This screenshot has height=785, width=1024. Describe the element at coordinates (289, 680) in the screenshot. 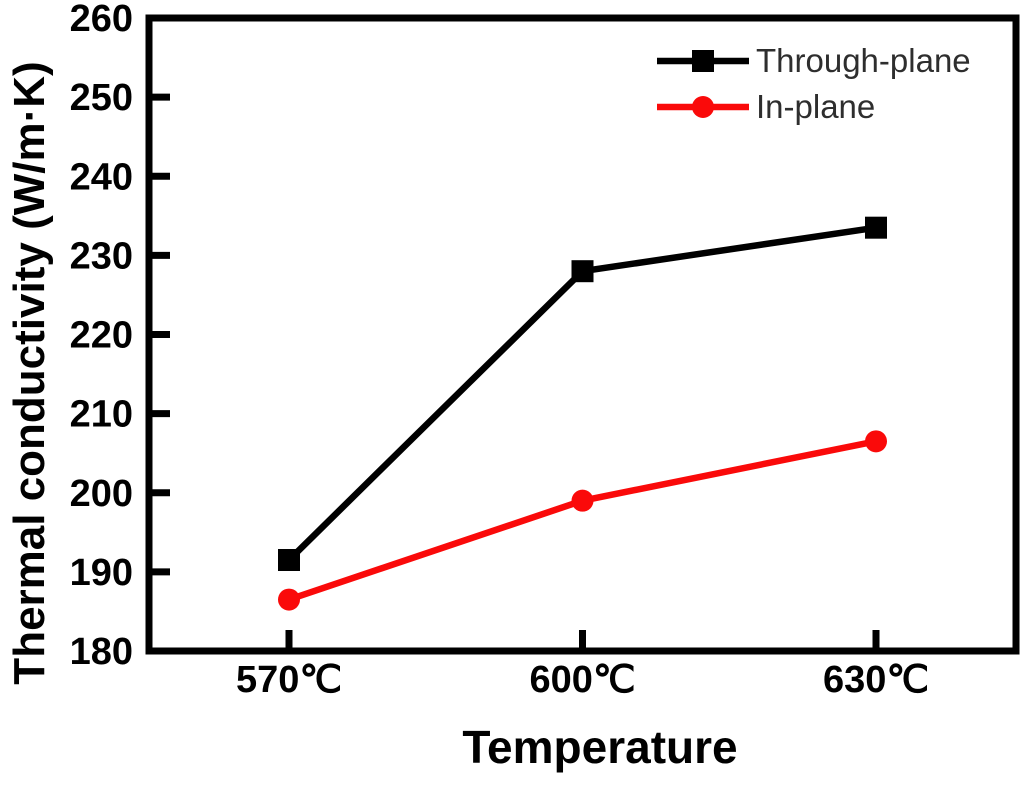

I see `x-tick-label: 570℃` at that location.